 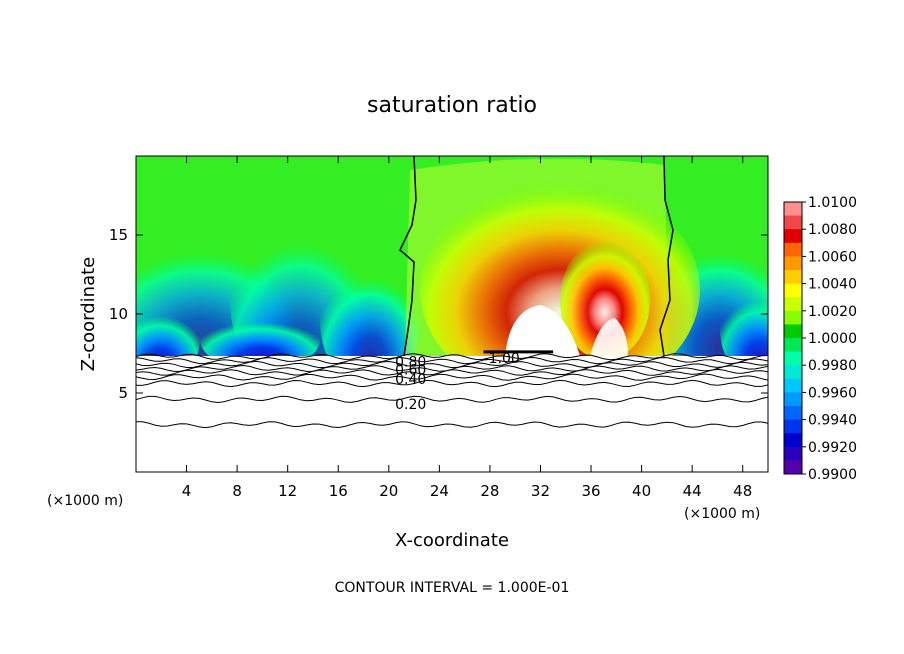 I want to click on contour-label: 0.40, so click(x=410, y=380).